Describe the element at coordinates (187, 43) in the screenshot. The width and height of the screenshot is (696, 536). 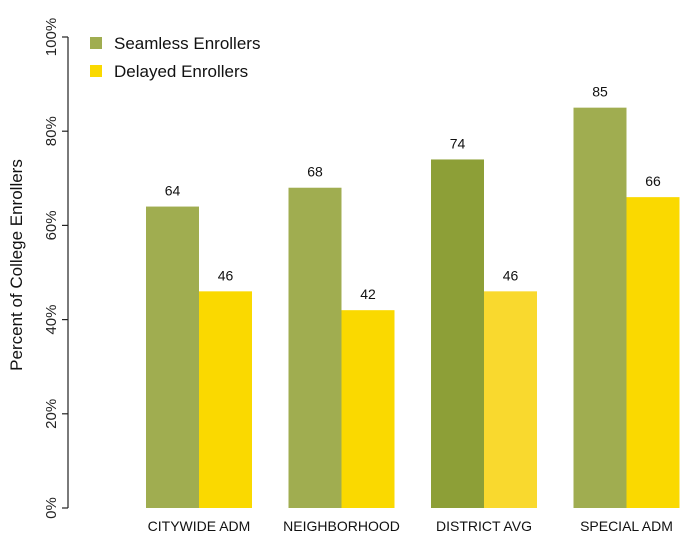
I see `legend-label-seamless: Seamless Enrollers` at that location.